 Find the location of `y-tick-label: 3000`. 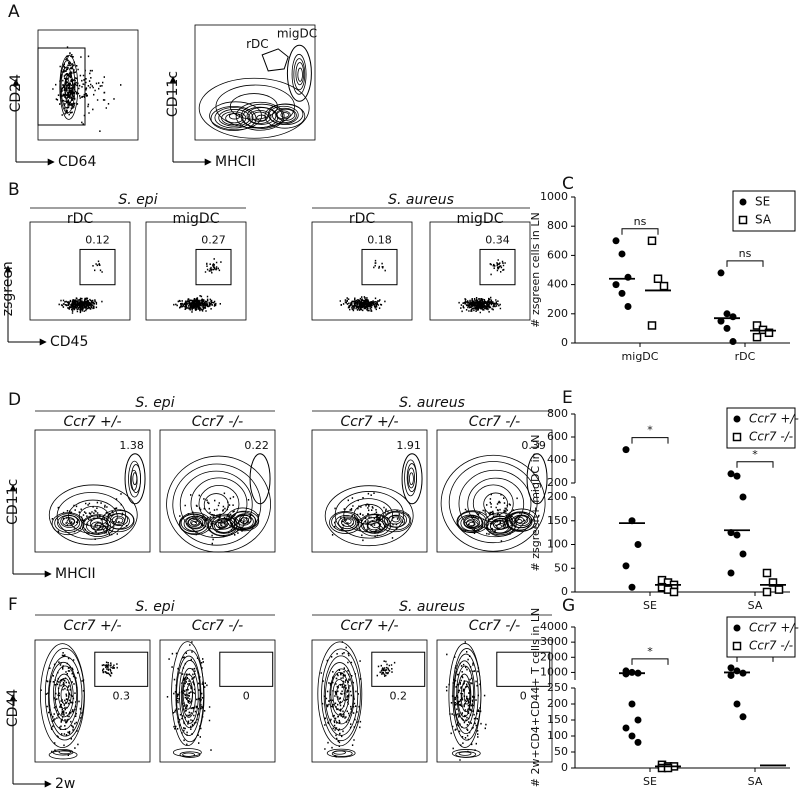

y-tick-label: 3000 is located at coordinates (554, 641).